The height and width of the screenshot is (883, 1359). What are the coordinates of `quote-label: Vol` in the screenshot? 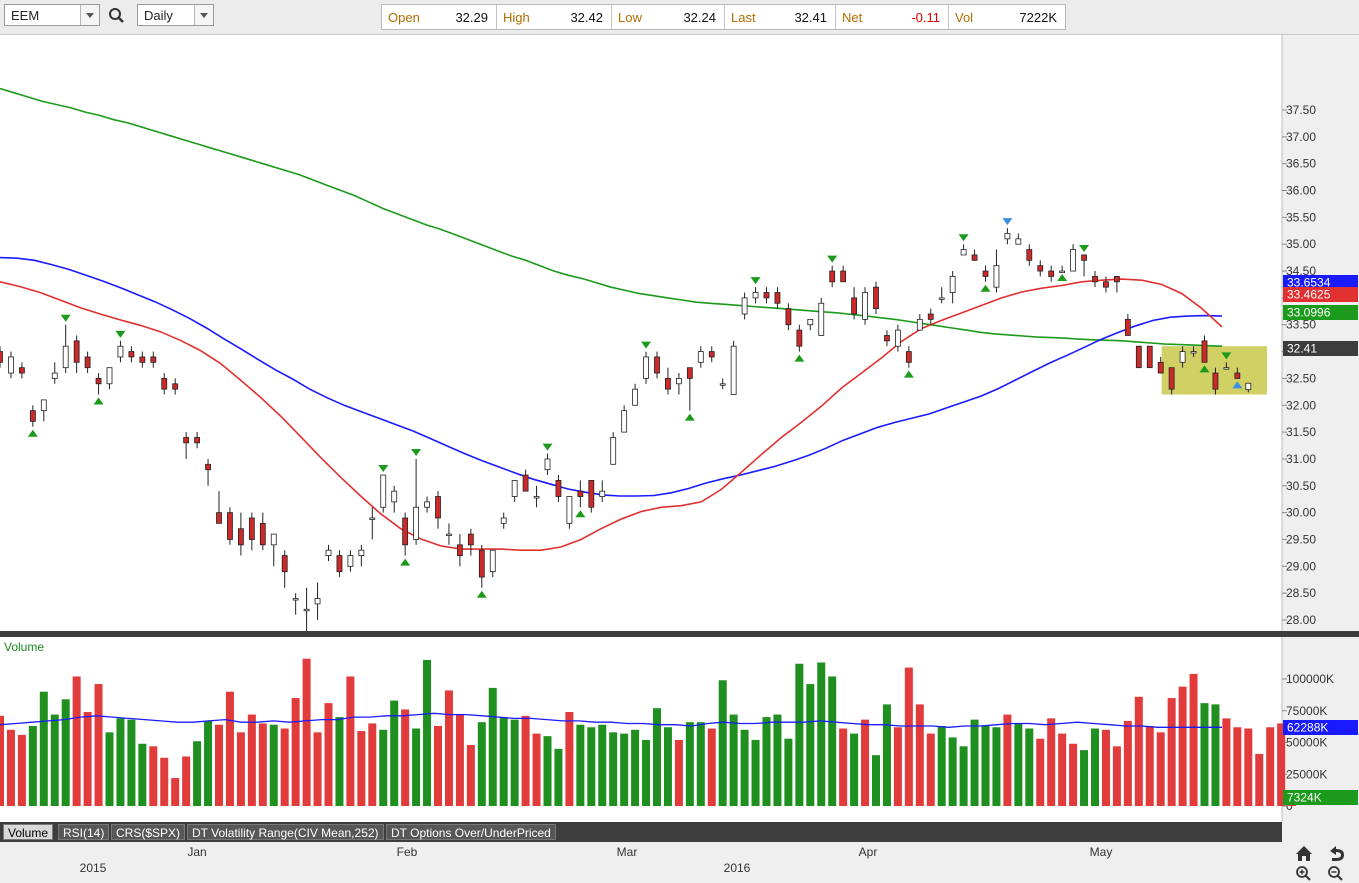 It's located at (964, 17).